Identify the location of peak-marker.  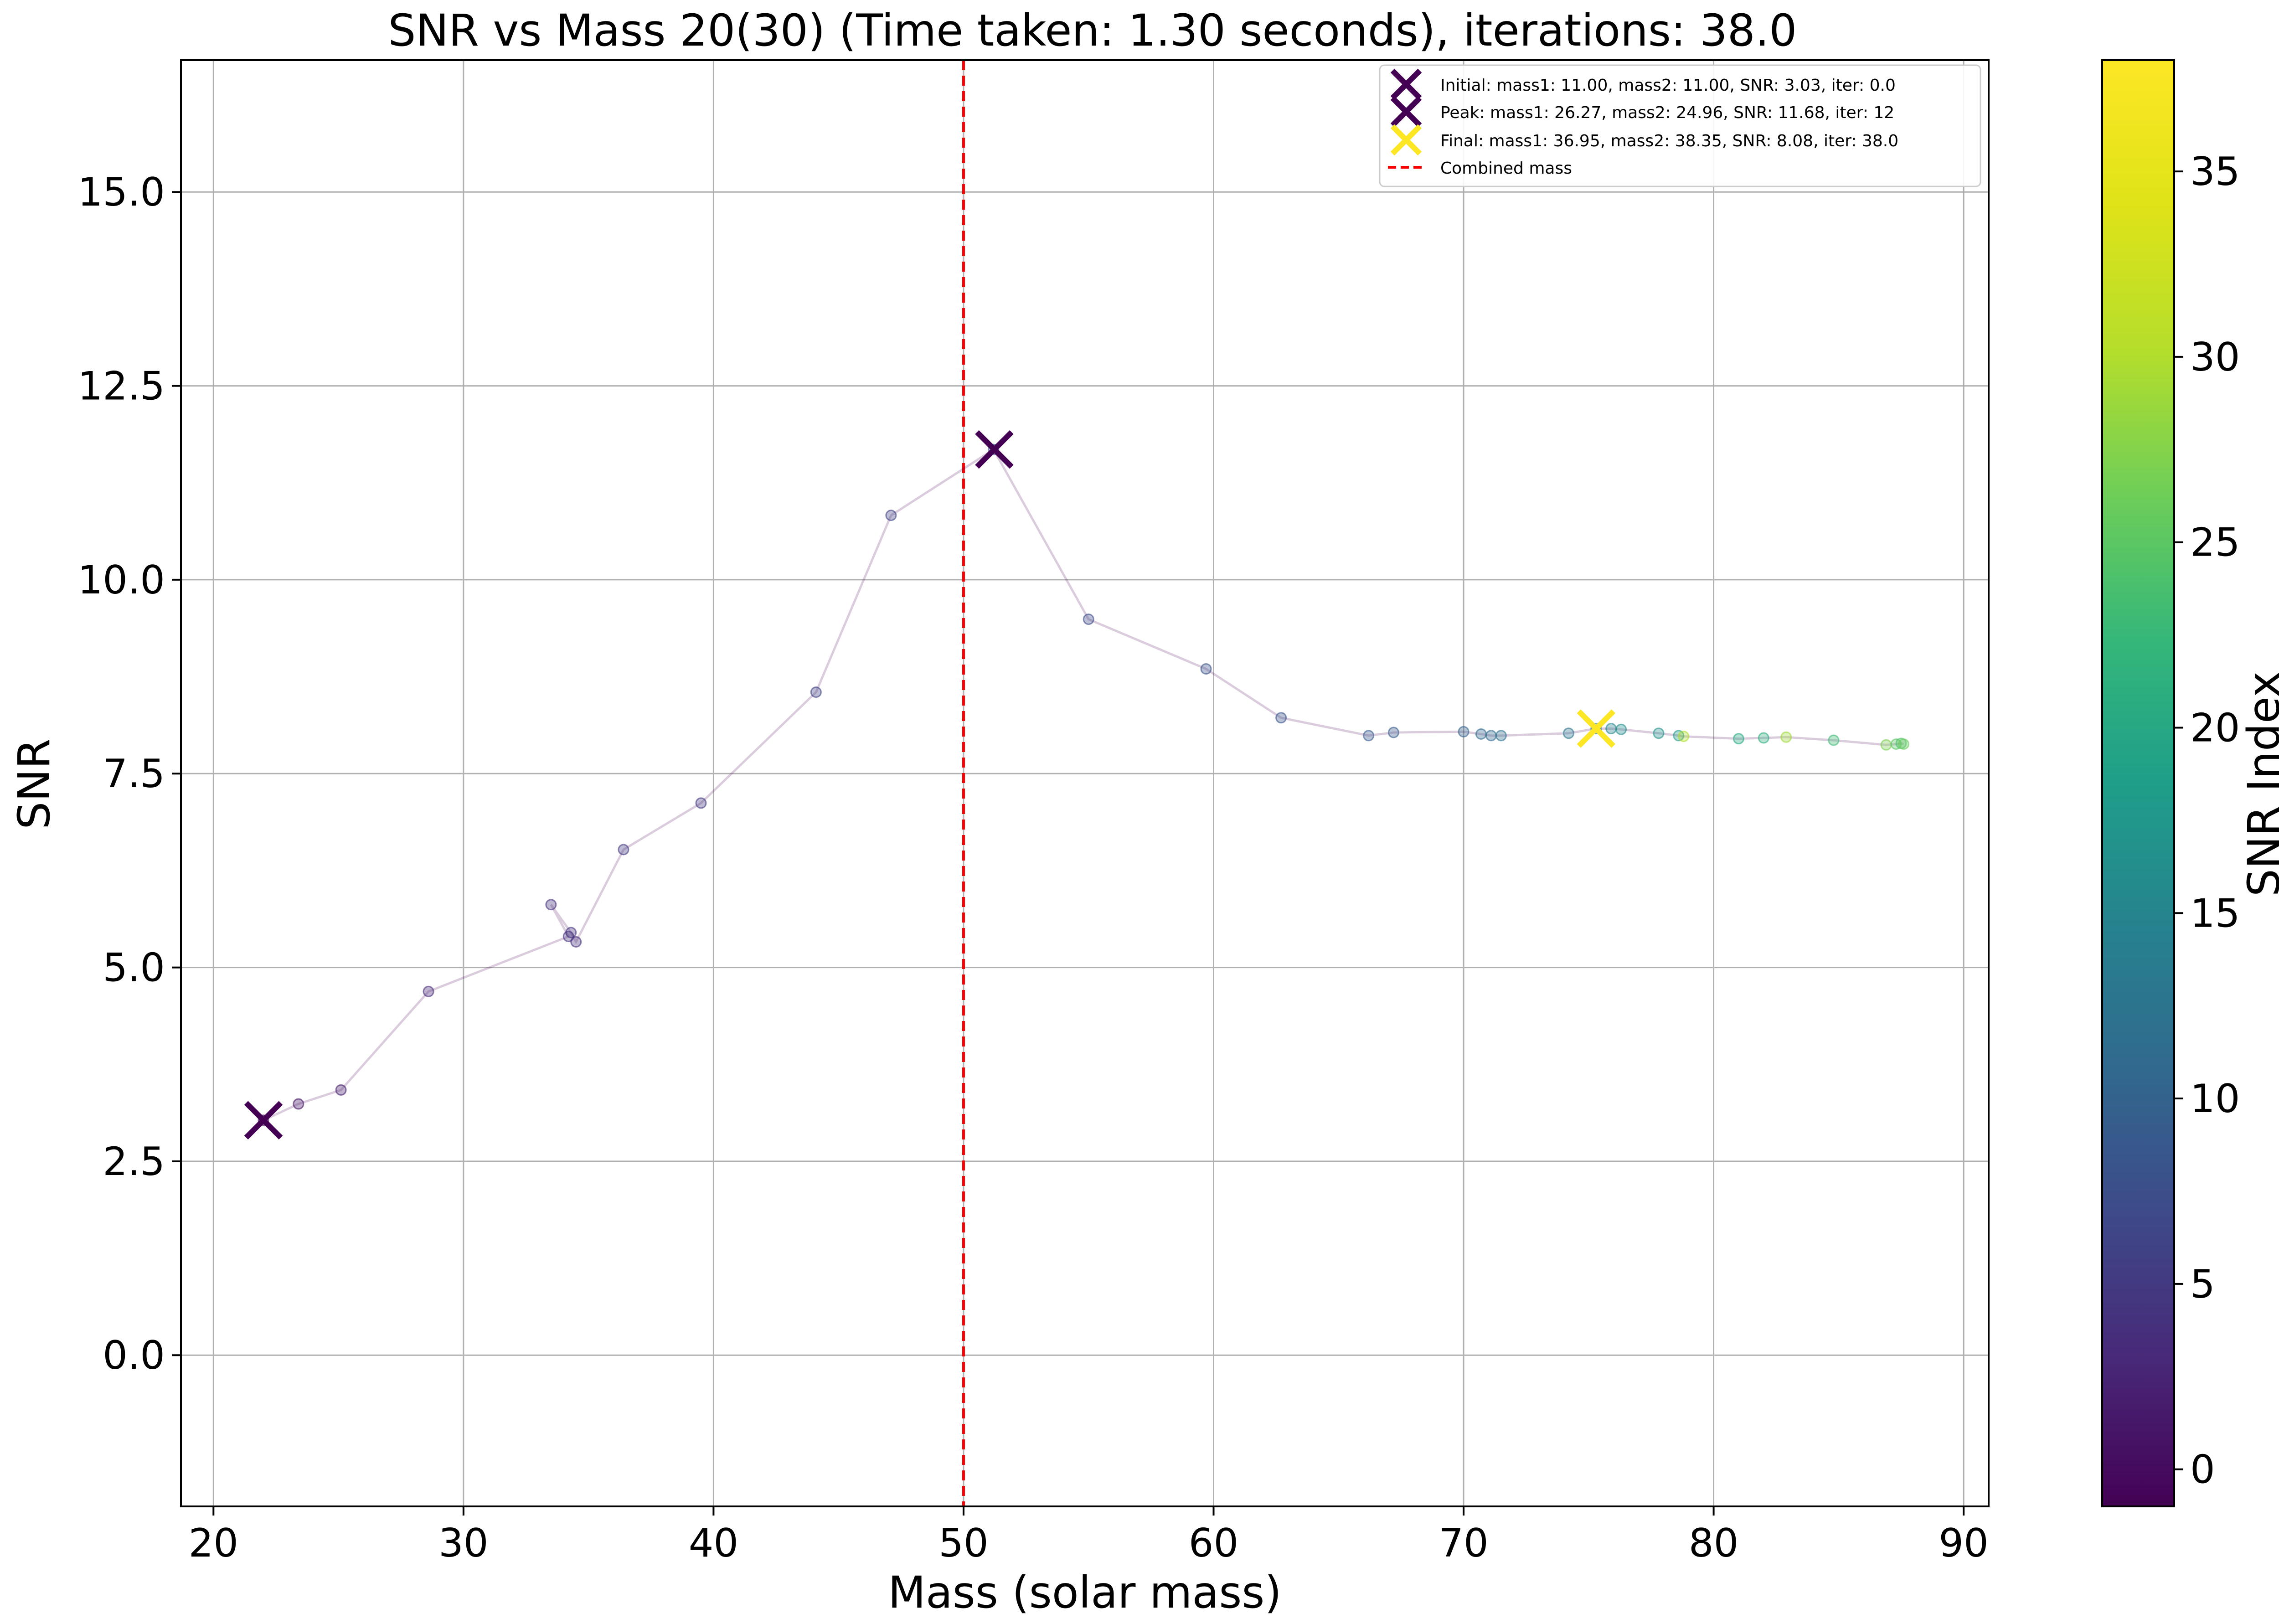
(994, 450).